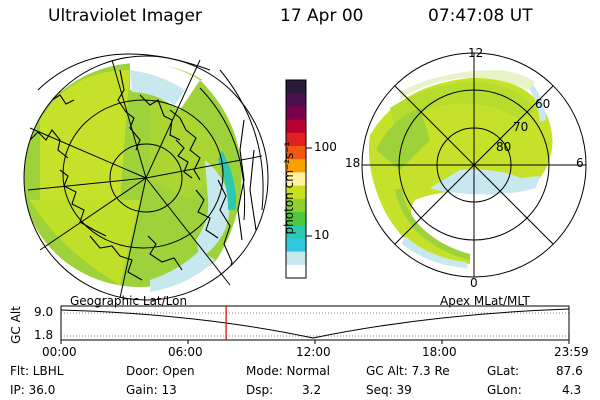  Describe the element at coordinates (325, 147) in the screenshot. I see `colorbar-tick-100: 100` at that location.